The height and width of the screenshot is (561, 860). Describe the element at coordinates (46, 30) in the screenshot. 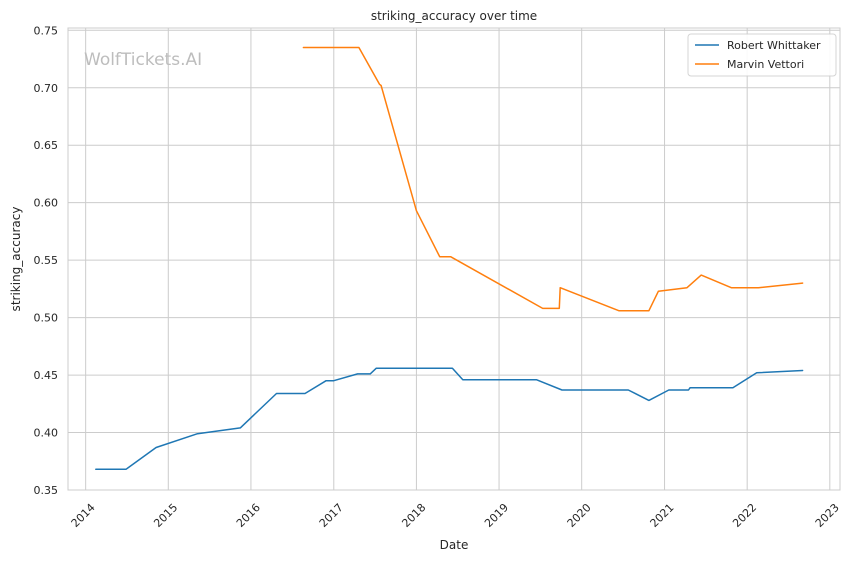

I see `y-tick-label: 0.75` at that location.